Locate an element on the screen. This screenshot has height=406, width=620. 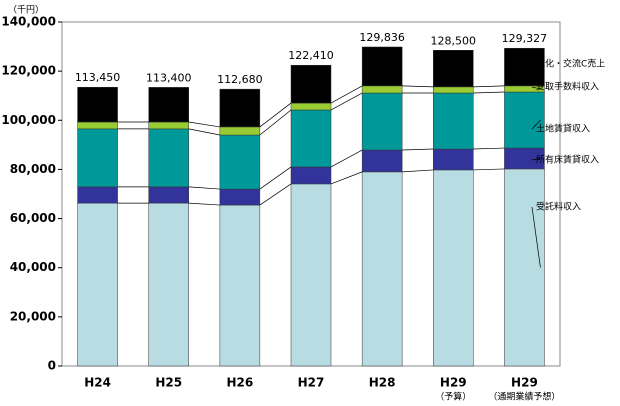
total-label: 113,400 is located at coordinates (169, 77).